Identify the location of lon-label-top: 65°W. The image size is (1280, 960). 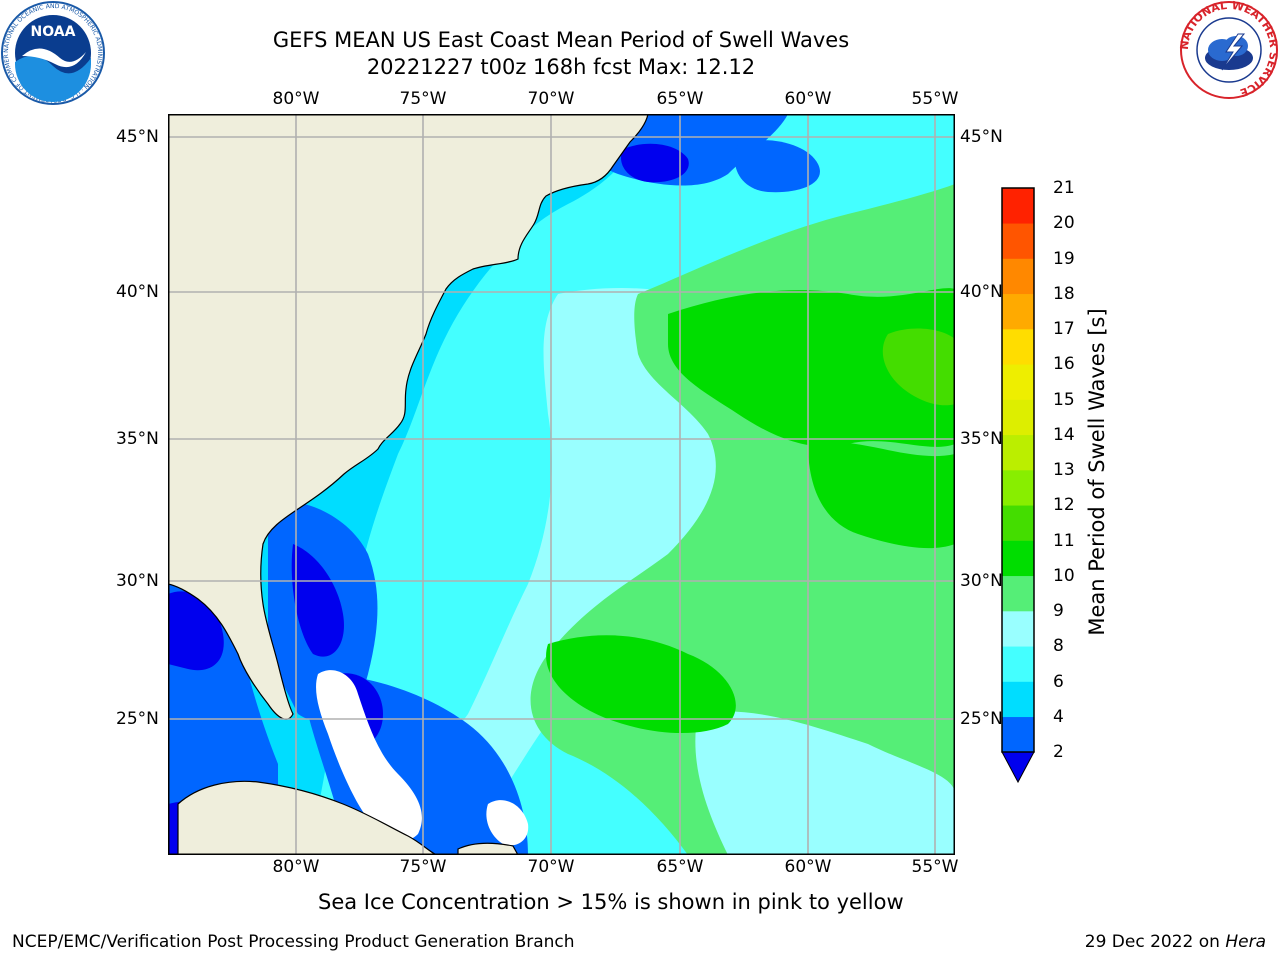
(680, 99).